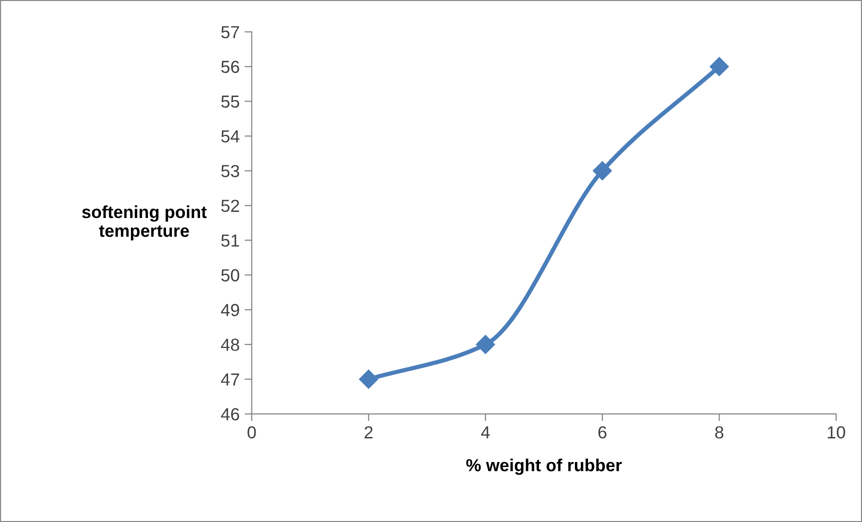  Describe the element at coordinates (230, 206) in the screenshot. I see `y-tick-label: 52` at that location.